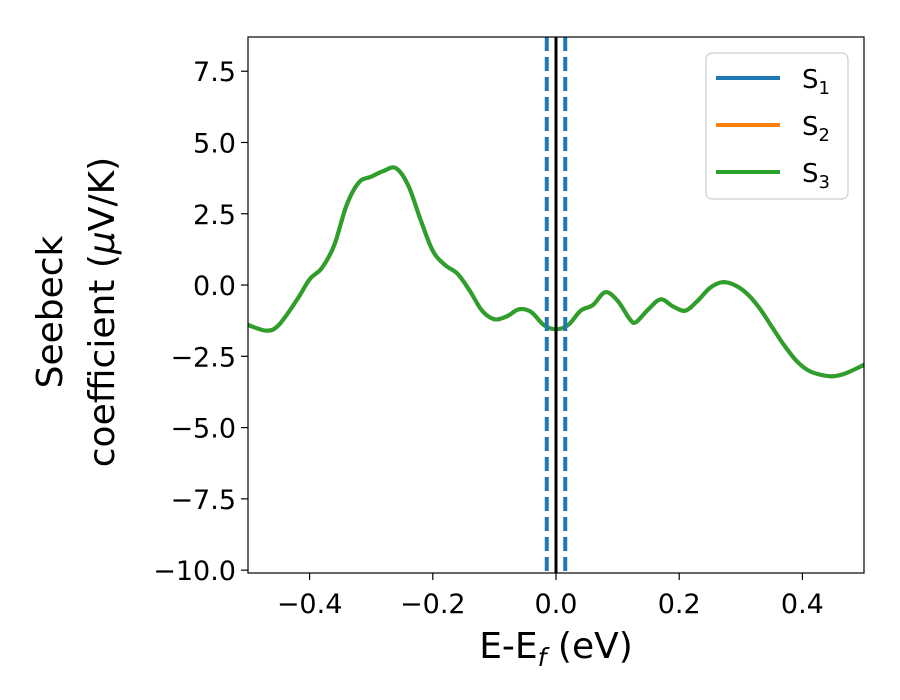  What do you see at coordinates (203, 429) in the screenshot?
I see `y-tick-label: −5.0` at bounding box center [203, 429].